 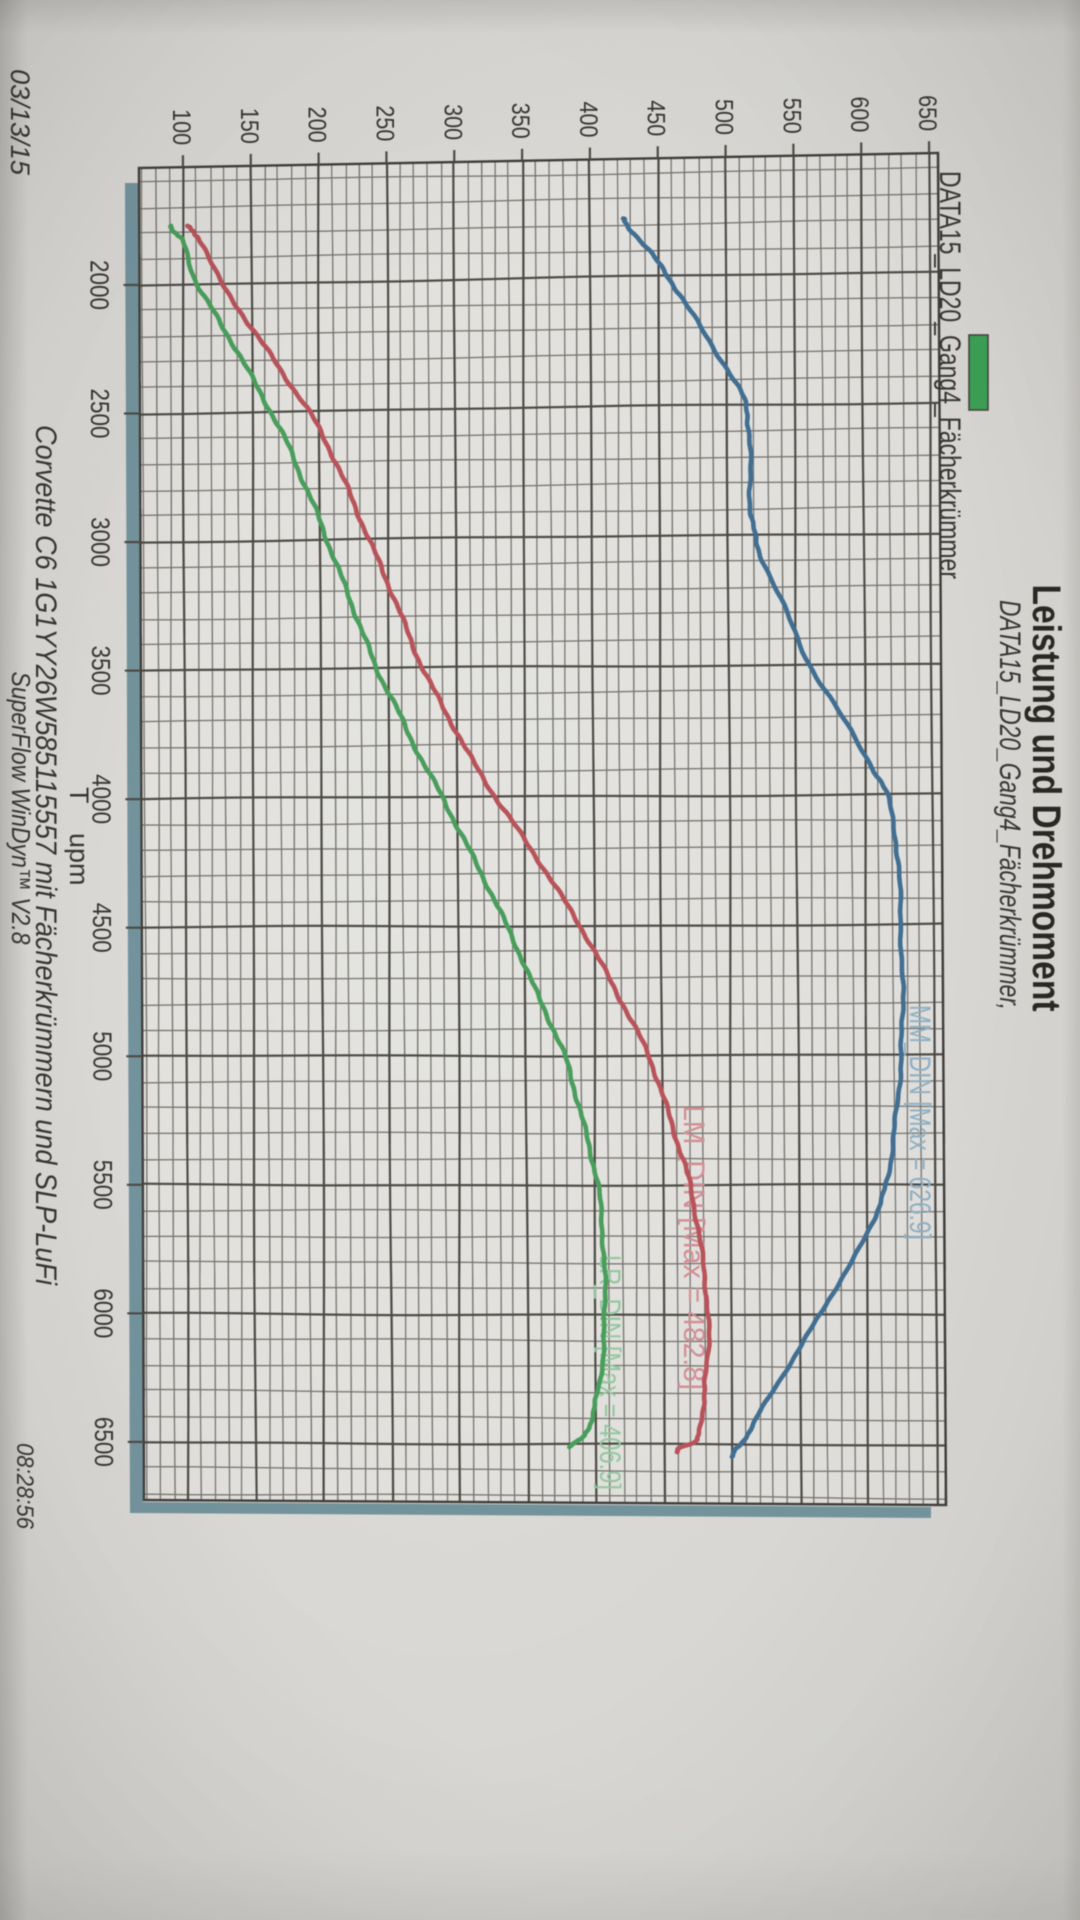 What do you see at coordinates (919, 1122) in the screenshot?
I see `curve-label-mm-din: MM_DIN [Max = 626.9]` at bounding box center [919, 1122].